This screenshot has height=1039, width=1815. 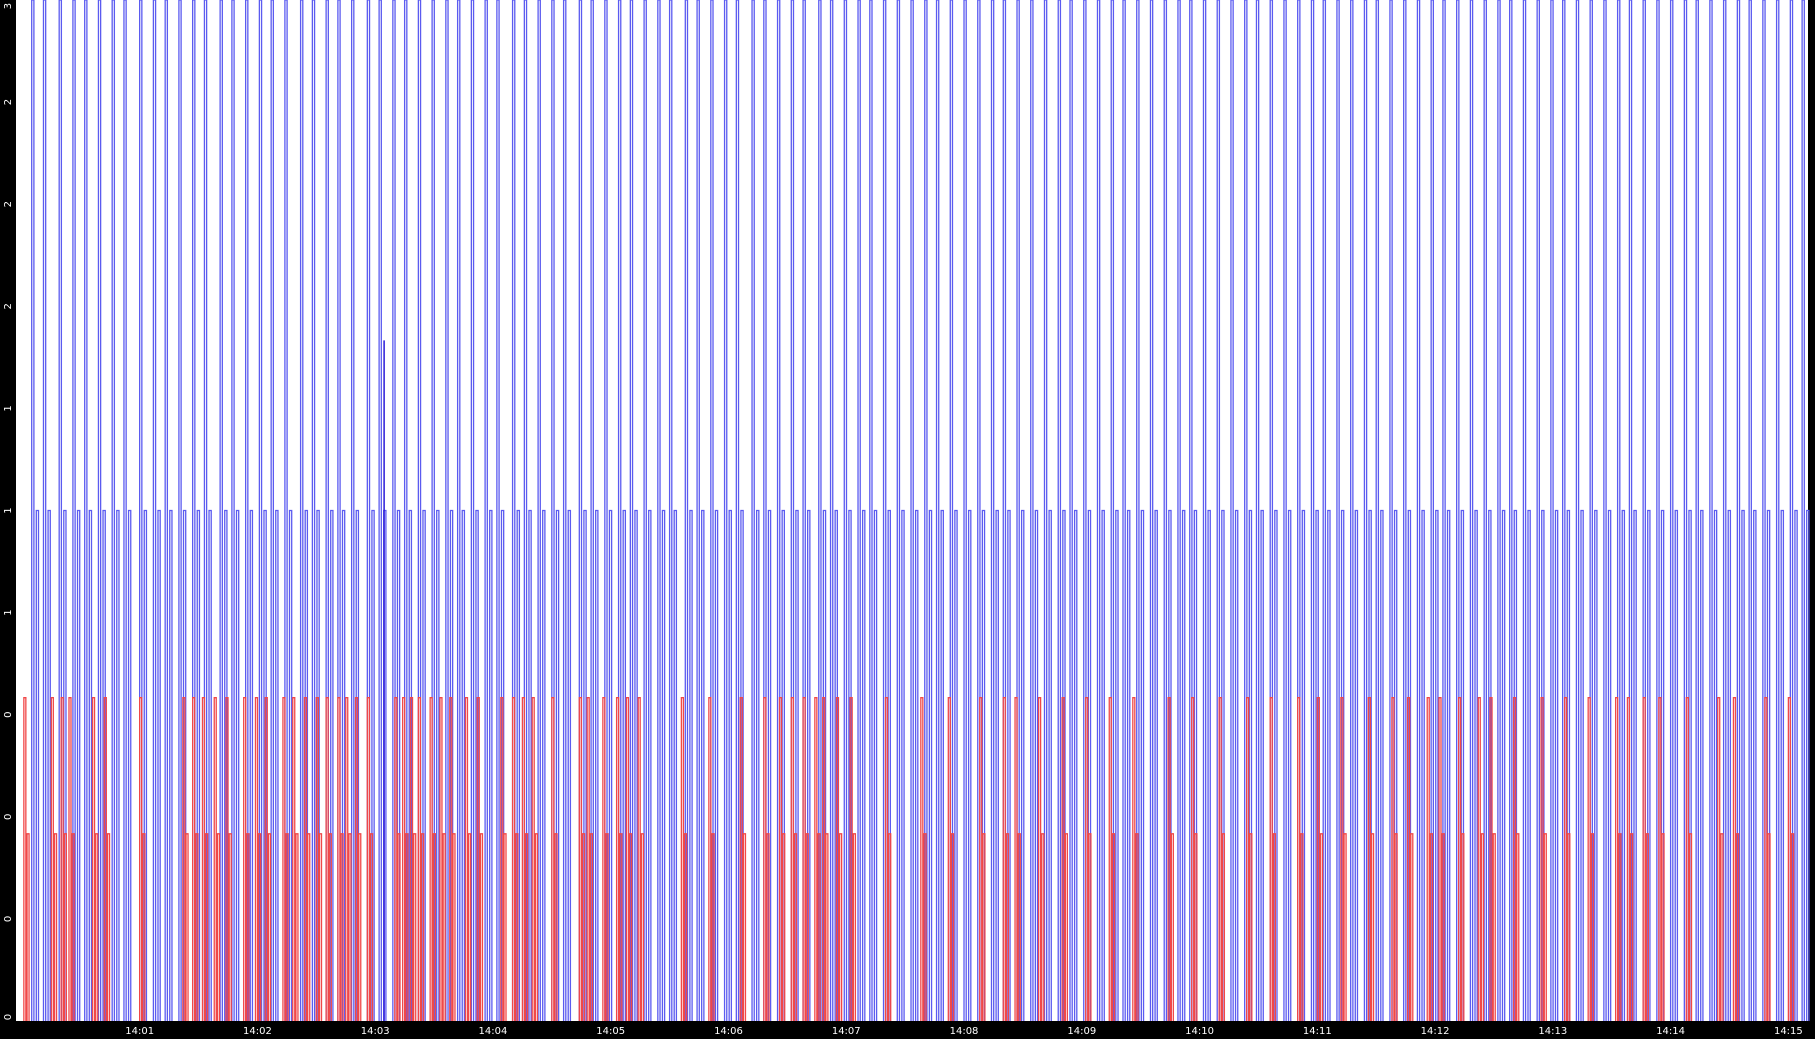 What do you see at coordinates (493, 1031) in the screenshot?
I see `x-tick-label: 14:04` at bounding box center [493, 1031].